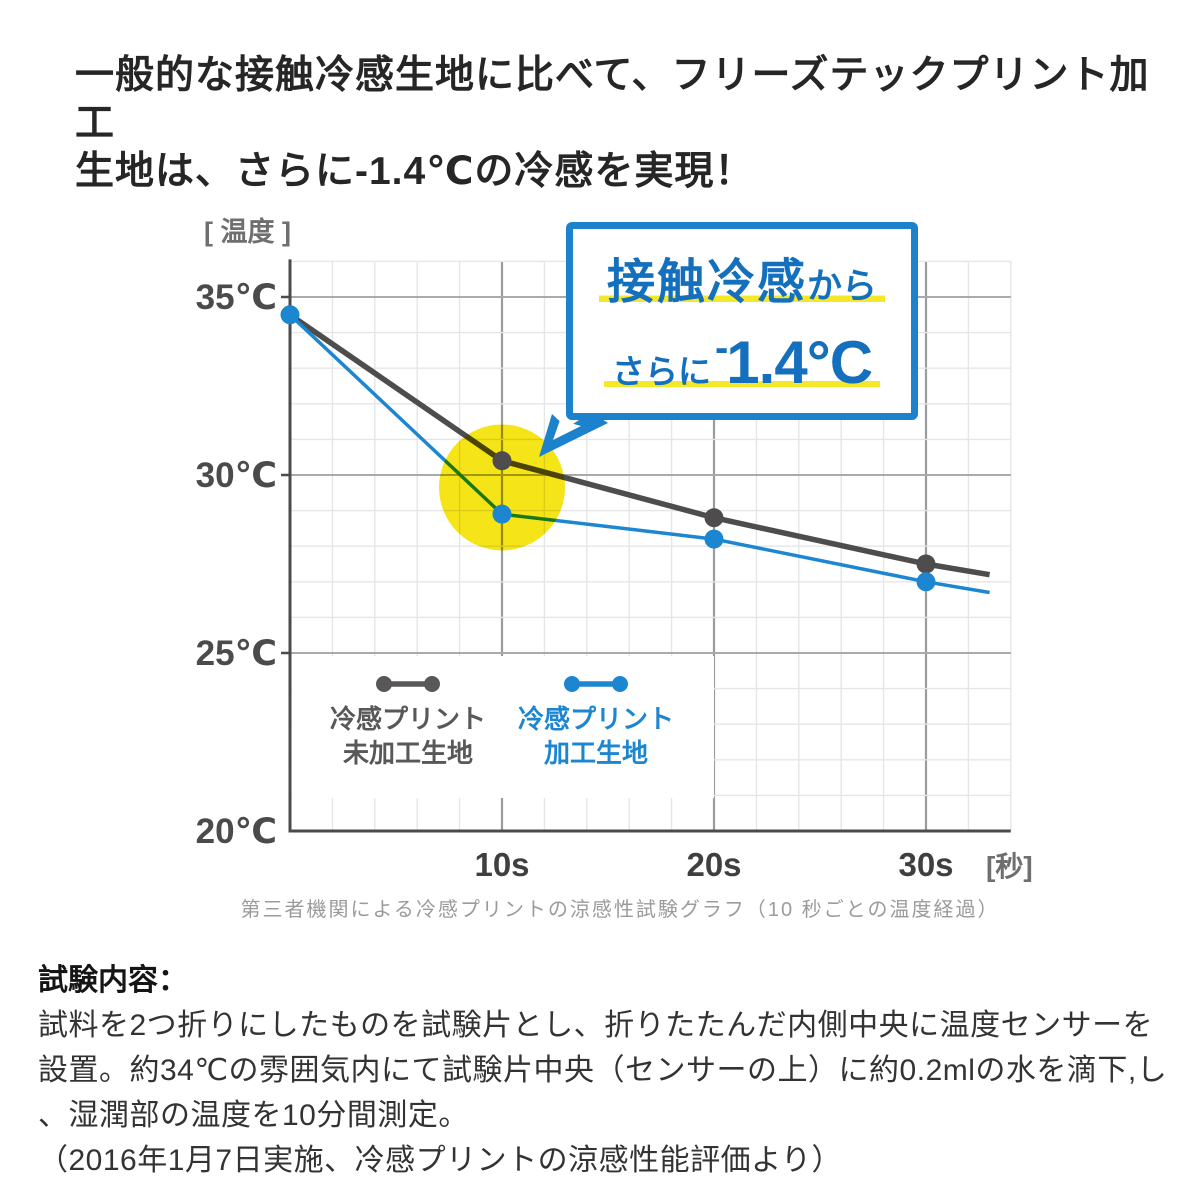 The image size is (1200, 1200). I want to click on legend-item-processed: 冷感プリント 加工生地, so click(596, 722).